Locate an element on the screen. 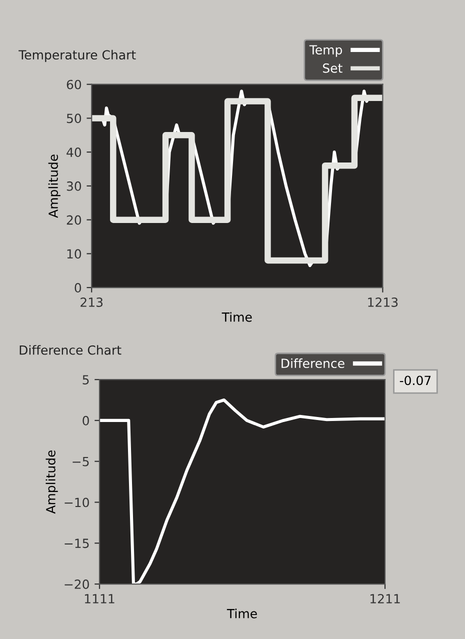 The image size is (465, 639). chart-title: Temperature Chart is located at coordinates (77, 56).